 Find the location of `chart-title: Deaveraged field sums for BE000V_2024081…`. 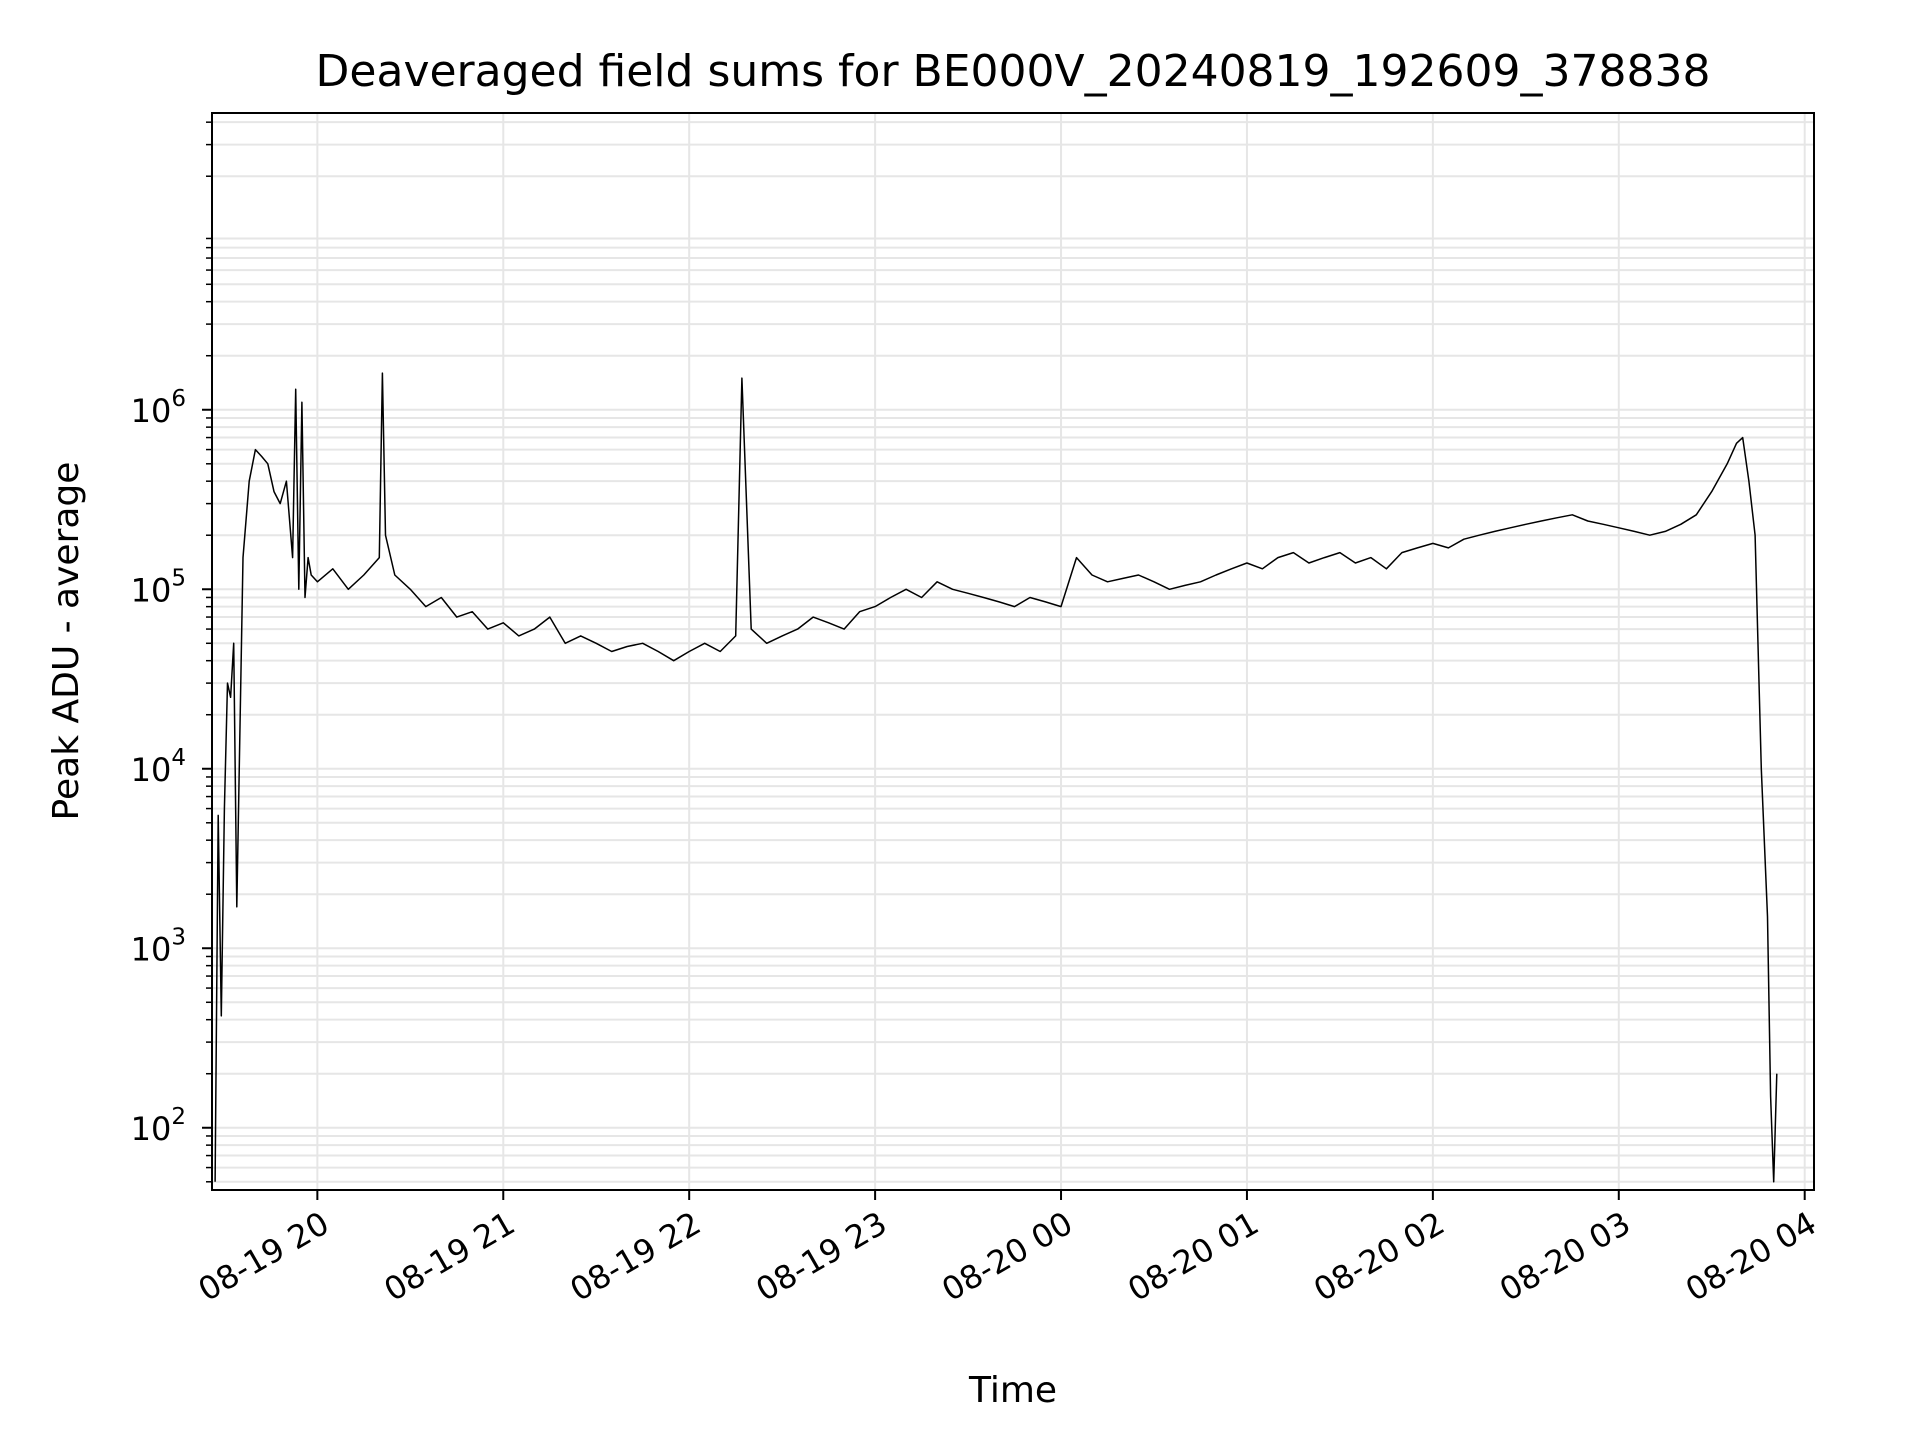

chart-title: Deaveraged field sums for BE000V_2024081… is located at coordinates (1013, 71).